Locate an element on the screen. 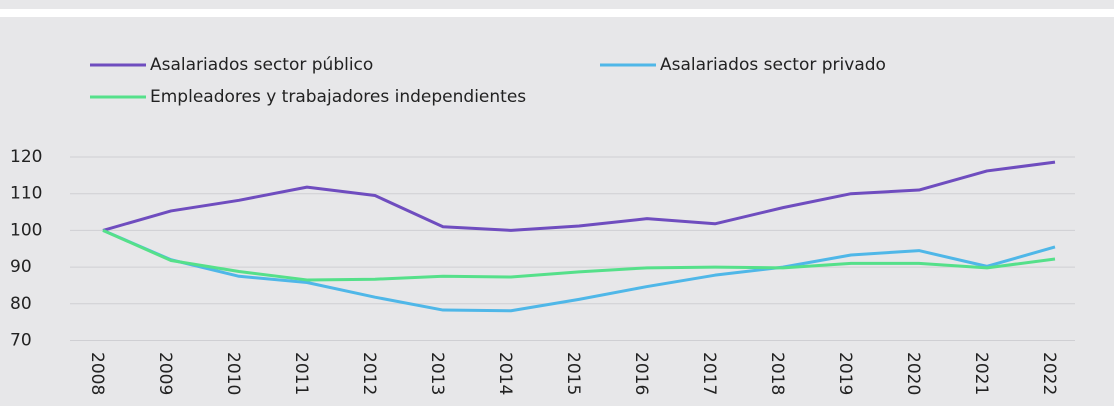  y-tick-label: 100 is located at coordinates (26, 230).